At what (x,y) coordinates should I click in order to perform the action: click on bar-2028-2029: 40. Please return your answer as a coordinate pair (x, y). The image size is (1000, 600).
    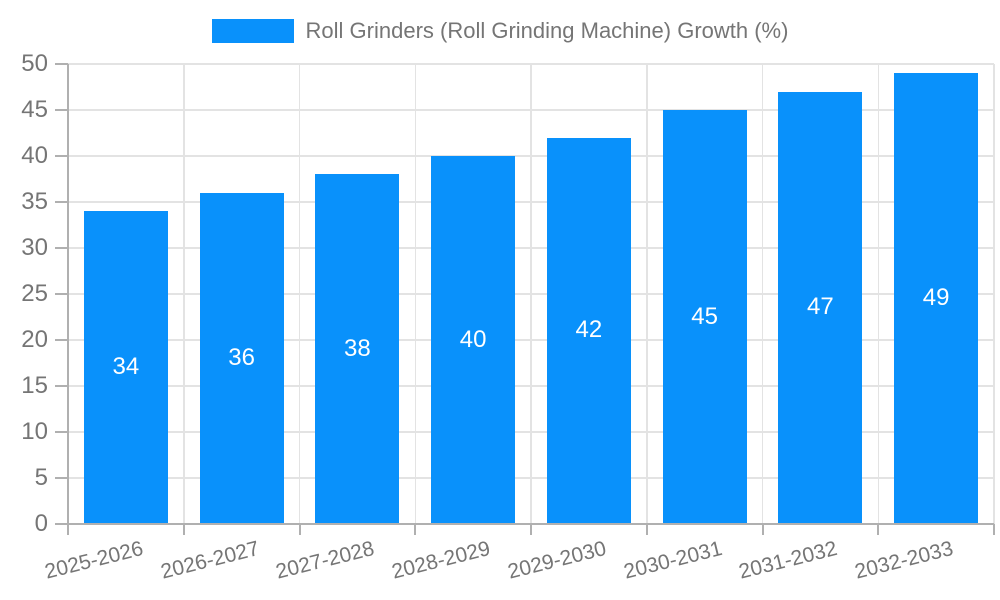
    Looking at the image, I should click on (473, 339).